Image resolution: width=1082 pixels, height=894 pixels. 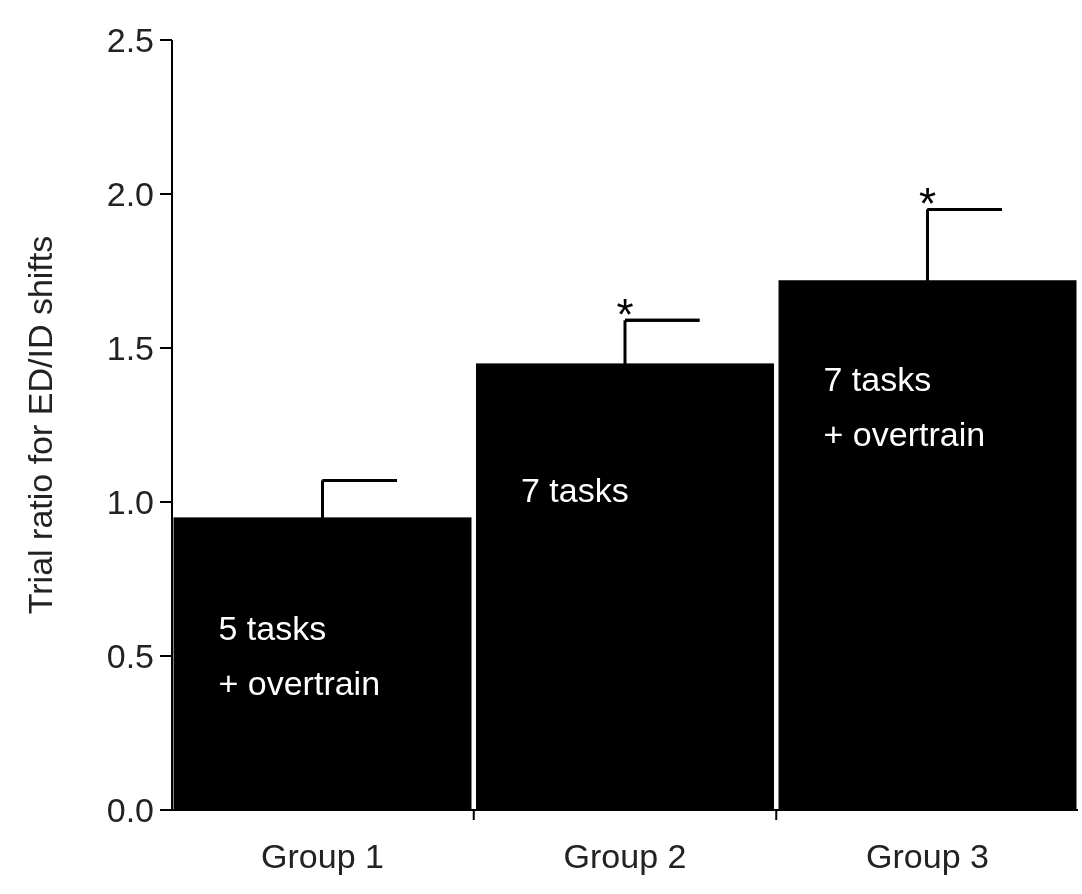 What do you see at coordinates (904, 406) in the screenshot?
I see `annotation: 7 tasks + overtrain` at bounding box center [904, 406].